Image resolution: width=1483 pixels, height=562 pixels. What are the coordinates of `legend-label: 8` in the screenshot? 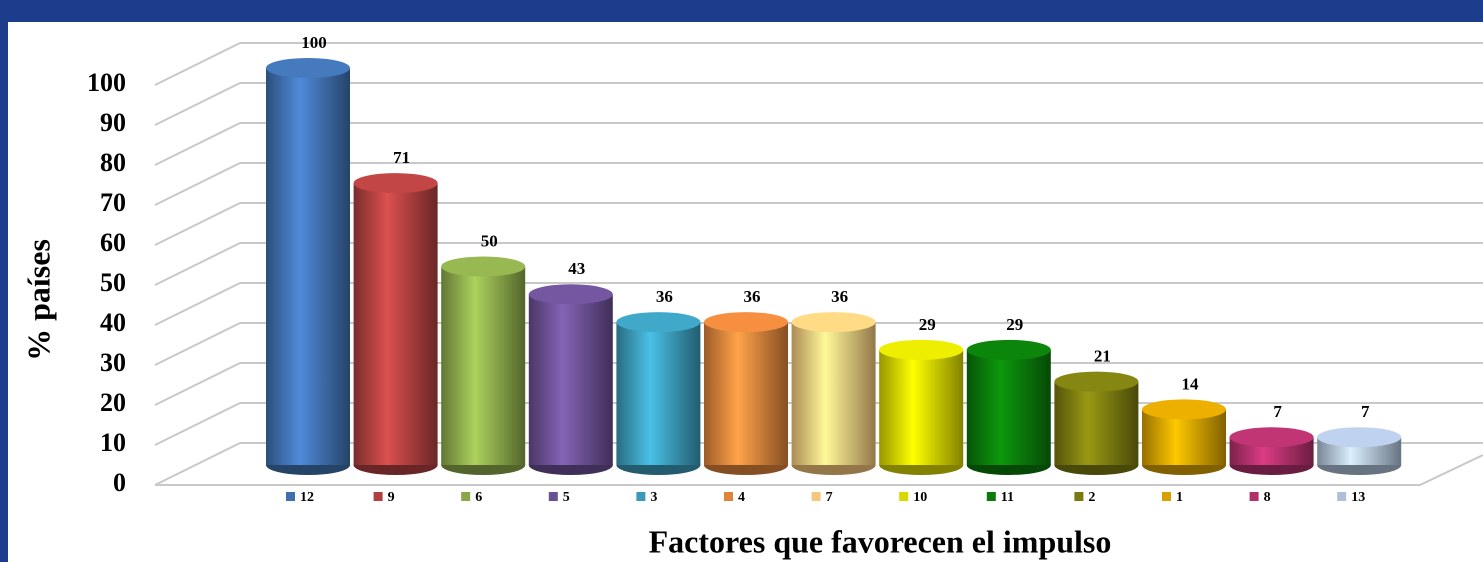 It's located at (1267, 497).